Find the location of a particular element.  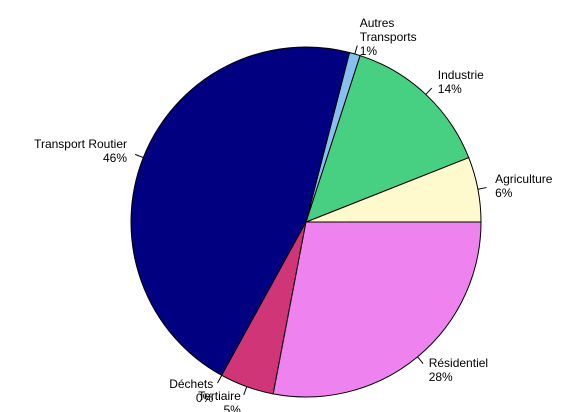

value-label: 28% is located at coordinates (440, 377).